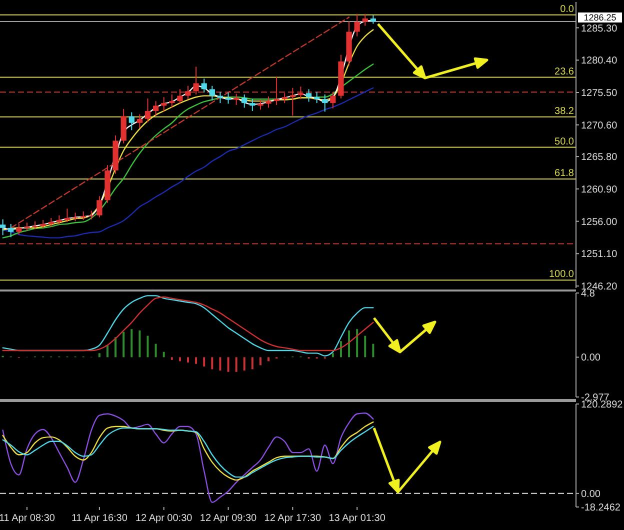  What do you see at coordinates (357, 518) in the screenshot?
I see `x-tick-label: 13 Apr 01:30` at bounding box center [357, 518].